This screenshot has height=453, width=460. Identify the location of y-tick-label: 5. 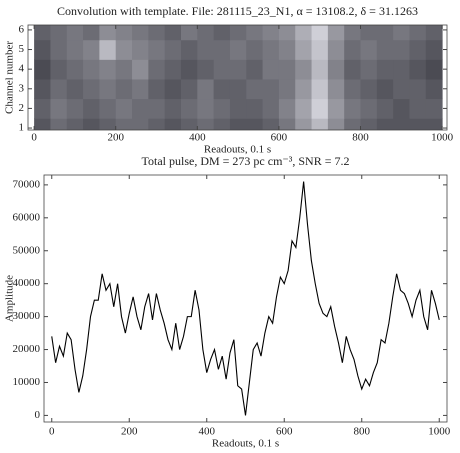
(22, 49).